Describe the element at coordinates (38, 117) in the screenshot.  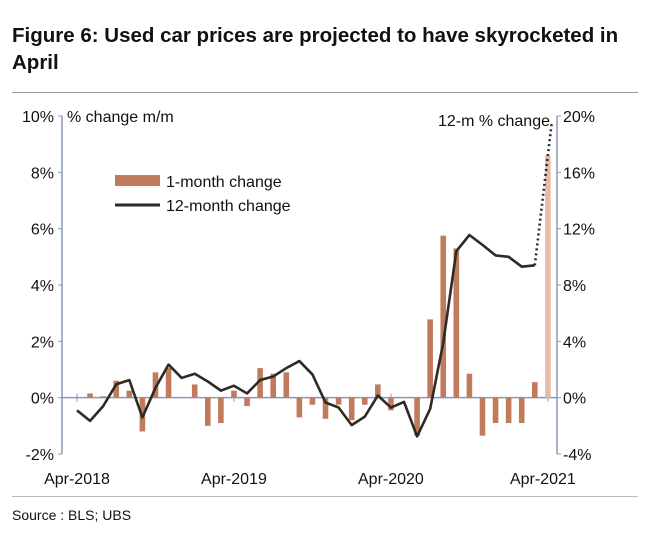
I see `left-tick-label: 10%` at that location.